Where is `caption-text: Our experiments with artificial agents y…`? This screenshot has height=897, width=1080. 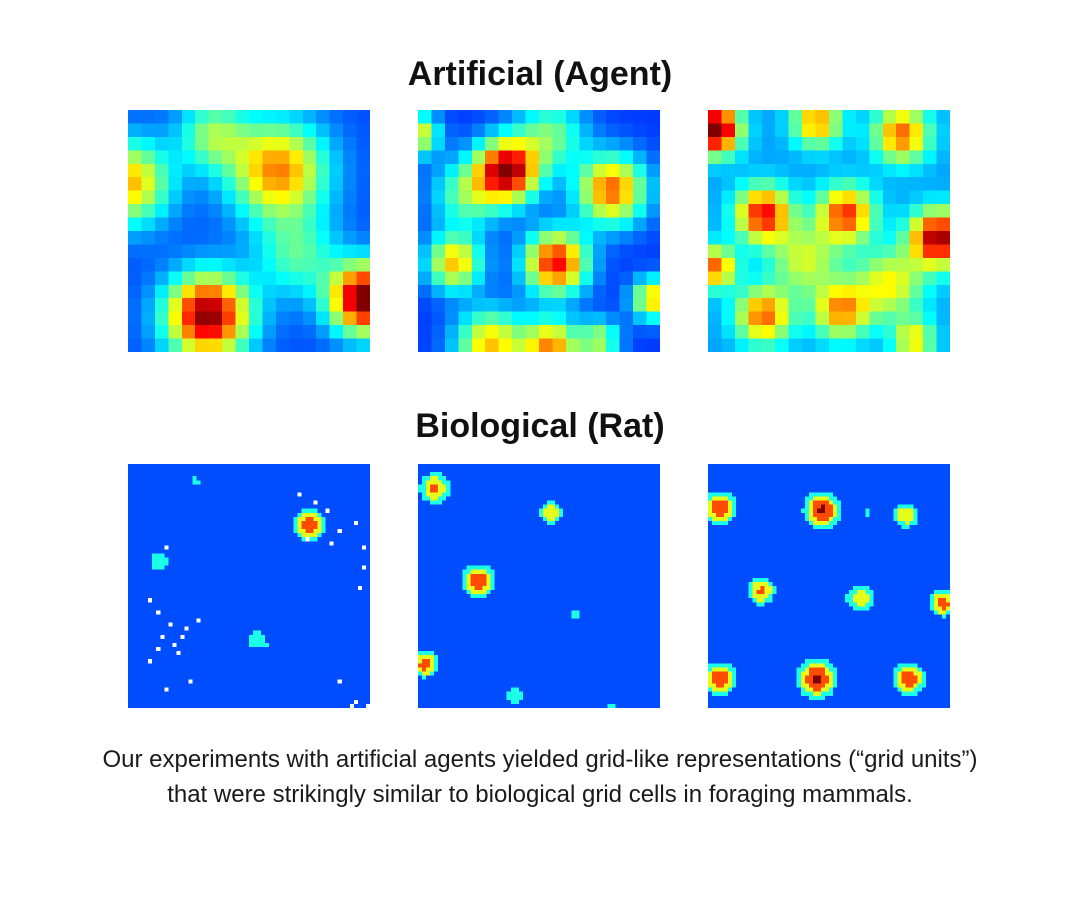 caption-text: Our experiments with artificial agents y… is located at coordinates (540, 777).